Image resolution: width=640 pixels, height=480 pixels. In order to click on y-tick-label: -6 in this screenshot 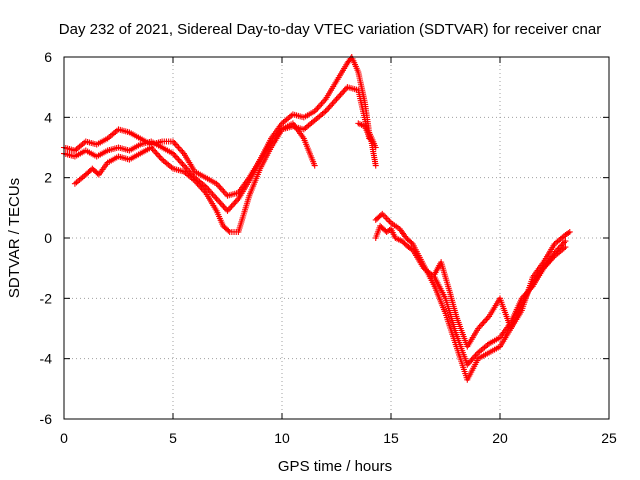, I will do `click(46, 419)`.